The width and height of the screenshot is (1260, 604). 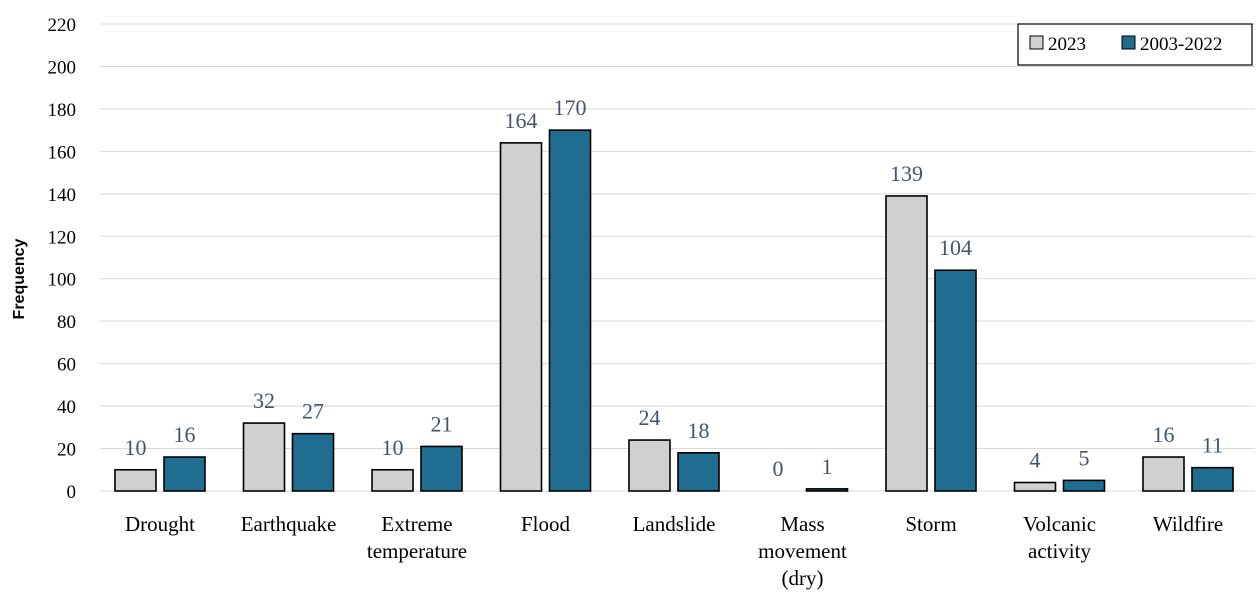 I want to click on x-category-label: Mass movement (dry), so click(x=802, y=551).